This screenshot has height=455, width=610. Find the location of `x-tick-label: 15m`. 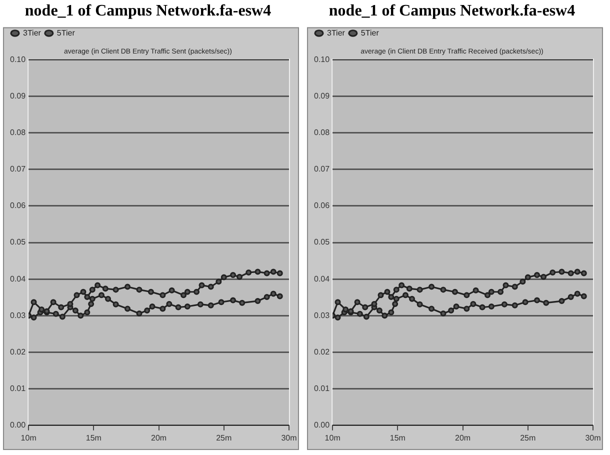

x-tick-label: 15m is located at coordinates (398, 437).